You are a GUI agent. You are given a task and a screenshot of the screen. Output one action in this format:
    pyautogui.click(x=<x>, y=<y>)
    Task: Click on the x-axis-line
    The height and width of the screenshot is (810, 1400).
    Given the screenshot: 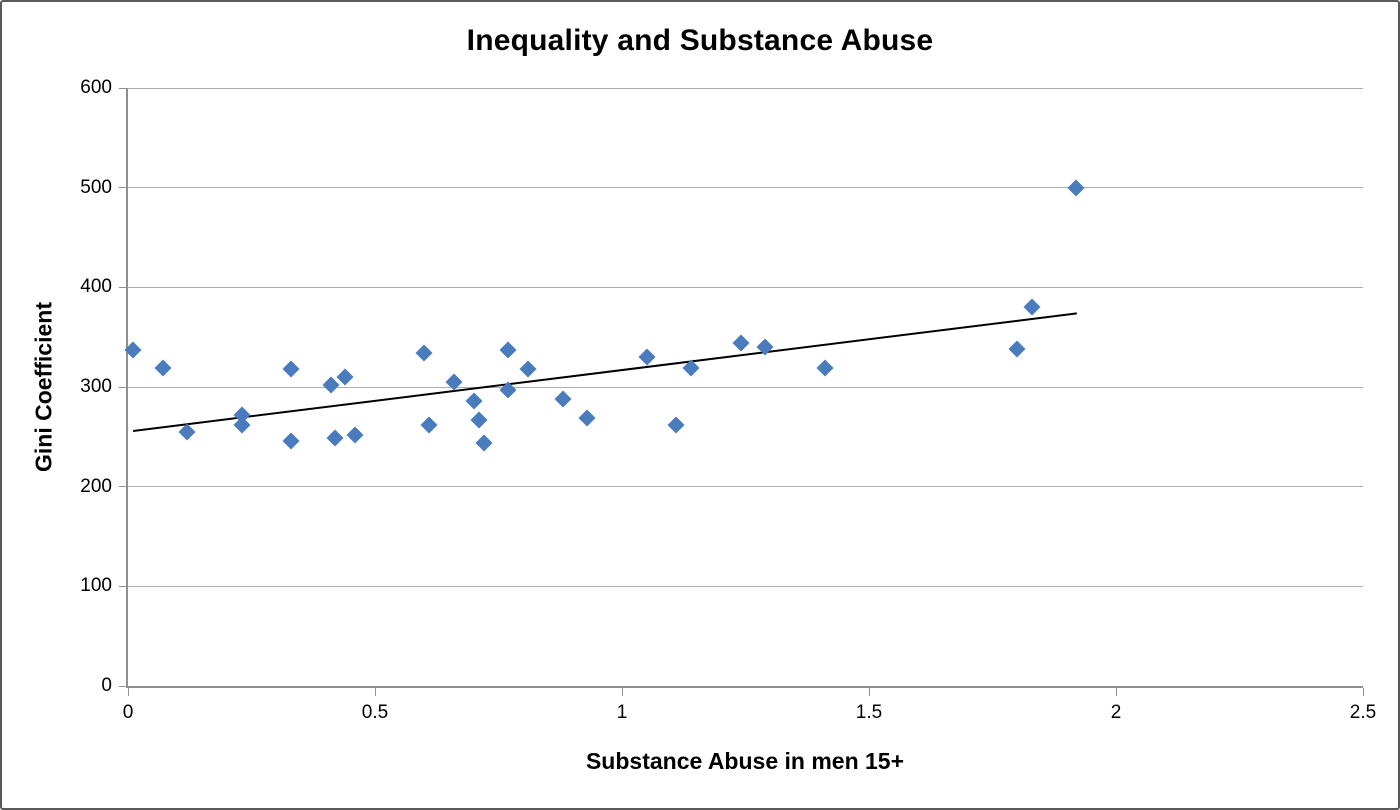 What is the action you would take?
    pyautogui.click(x=744, y=687)
    